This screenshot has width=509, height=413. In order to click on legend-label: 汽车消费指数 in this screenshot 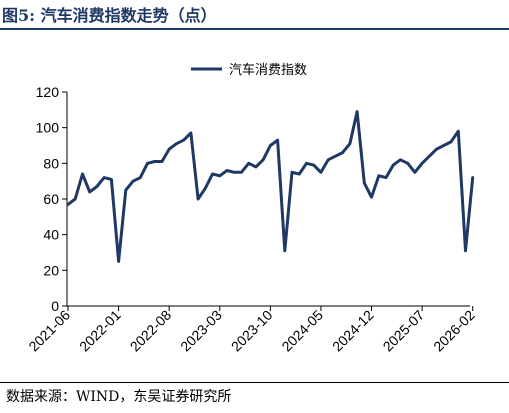, I will do `click(268, 70)`.